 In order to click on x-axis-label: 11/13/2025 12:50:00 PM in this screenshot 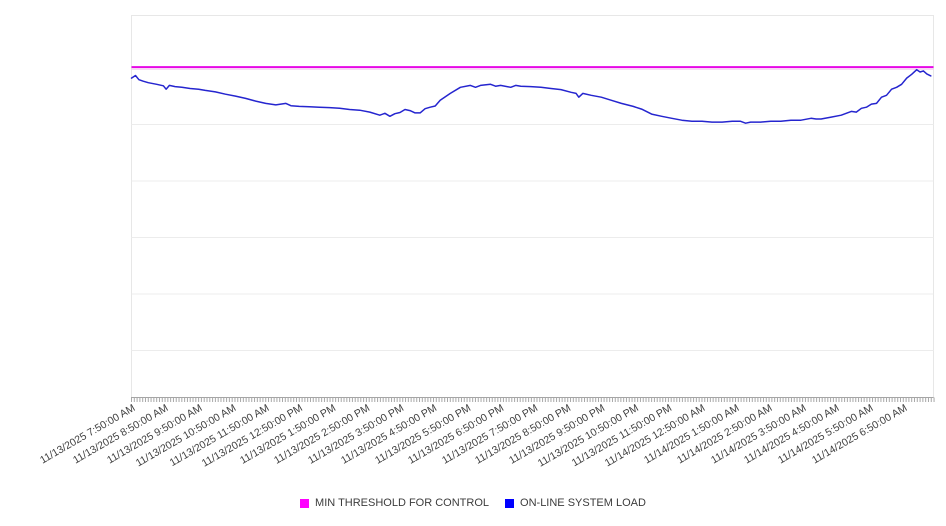, I will do `click(252, 436)`.